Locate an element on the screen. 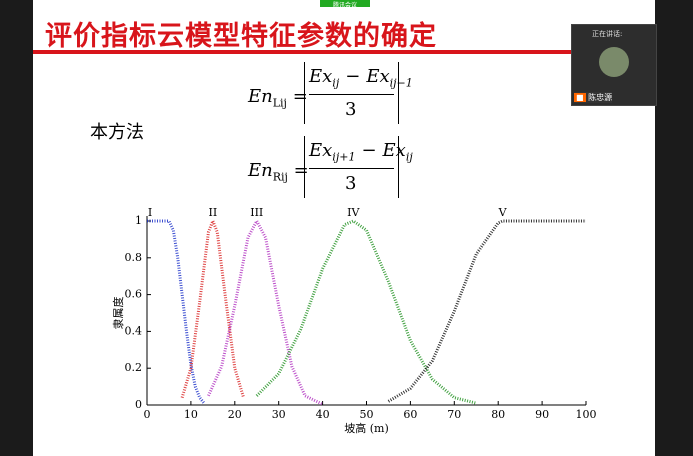 Image resolution: width=693 pixels, height=456 pixels. curve-label: II is located at coordinates (212, 212).